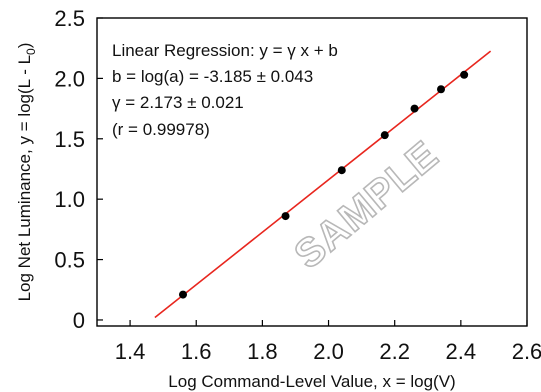 The width and height of the screenshot is (541, 392). Describe the element at coordinates (130, 351) in the screenshot. I see `x-tick-label: 1.4` at that location.